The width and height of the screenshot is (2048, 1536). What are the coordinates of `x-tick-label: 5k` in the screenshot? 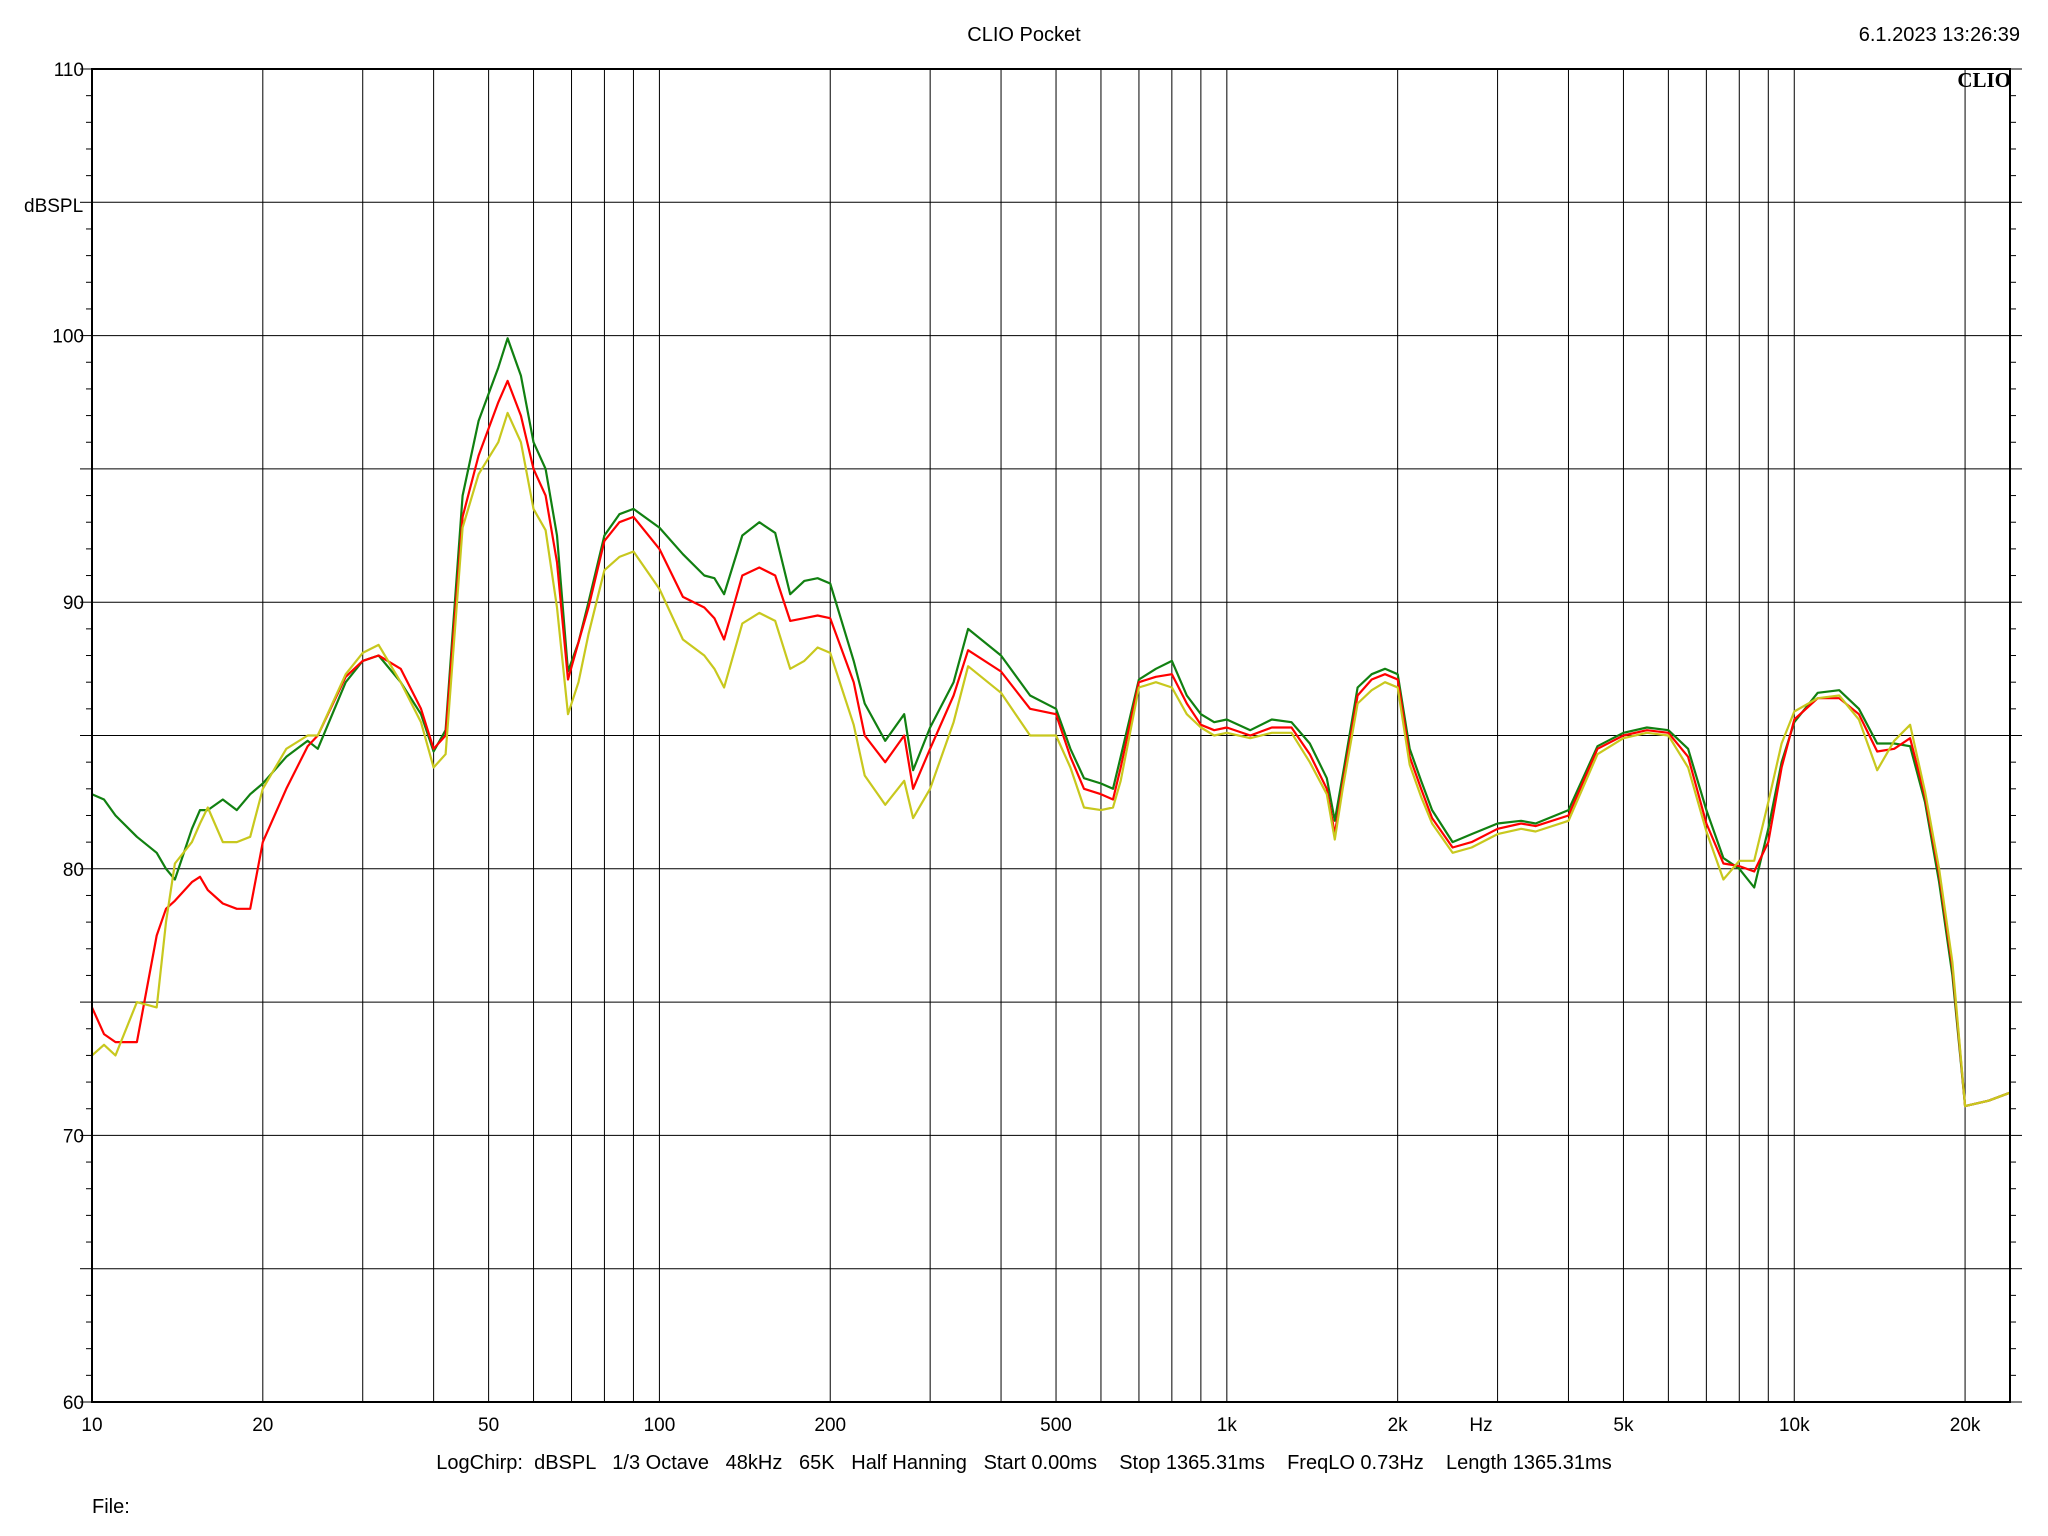 It's located at (1623, 1425).